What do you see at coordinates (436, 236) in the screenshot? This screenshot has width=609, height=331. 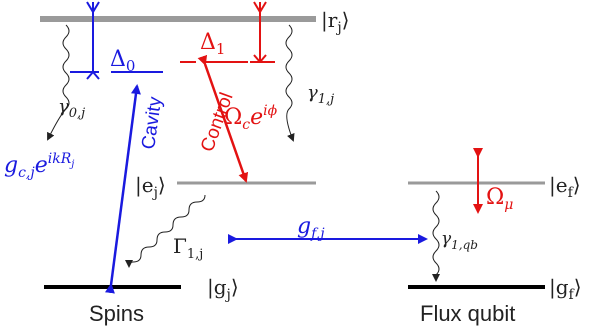 I see `decay-gamma-1qb-wave` at bounding box center [436, 236].